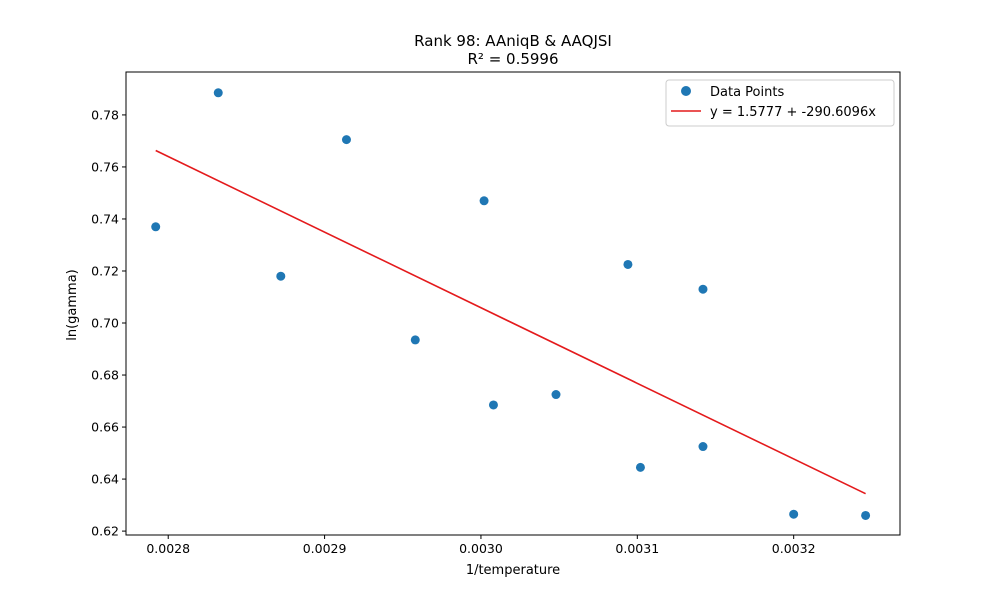  What do you see at coordinates (168, 548) in the screenshot?
I see `x-tick-label: 0.0028` at bounding box center [168, 548].